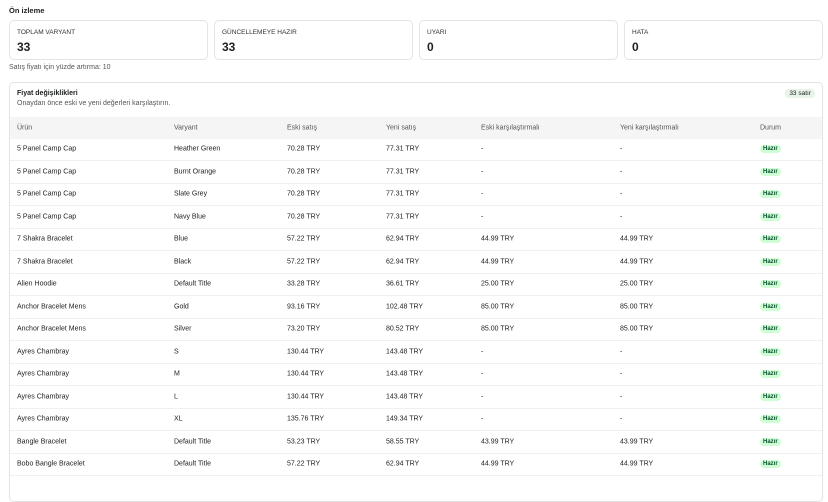  Describe the element at coordinates (47, 93) in the screenshot. I see `table-title: Fiyat değişiklikleri` at that location.